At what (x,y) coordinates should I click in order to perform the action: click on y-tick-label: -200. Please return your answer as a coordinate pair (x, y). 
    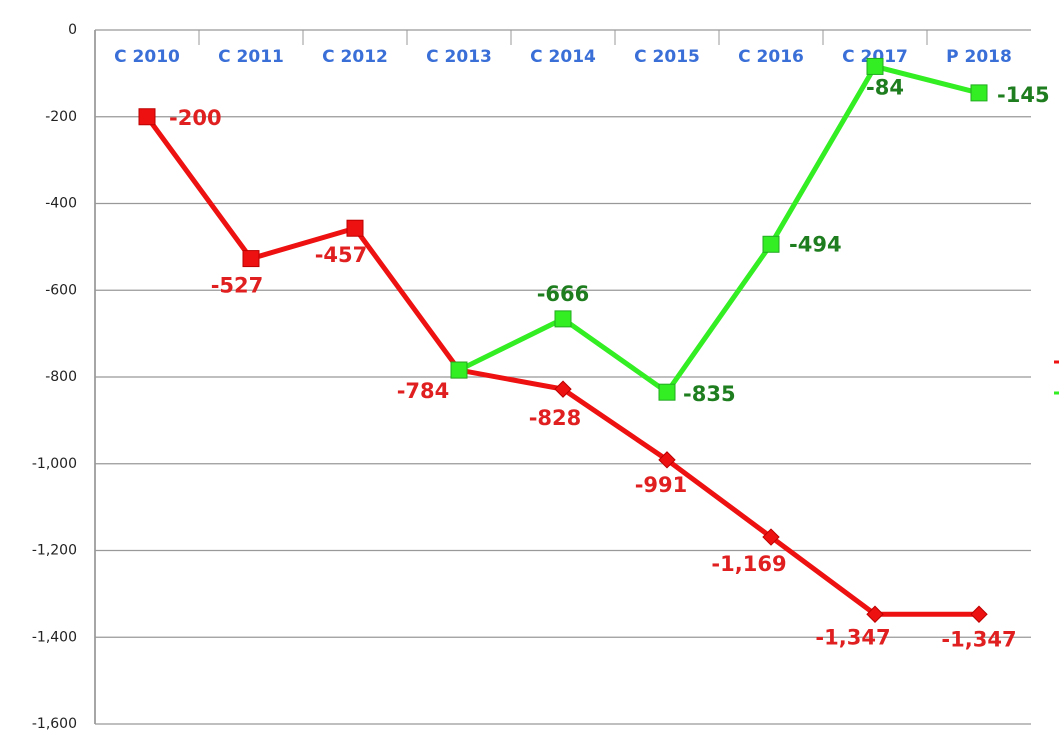
    Looking at the image, I should click on (61, 117).